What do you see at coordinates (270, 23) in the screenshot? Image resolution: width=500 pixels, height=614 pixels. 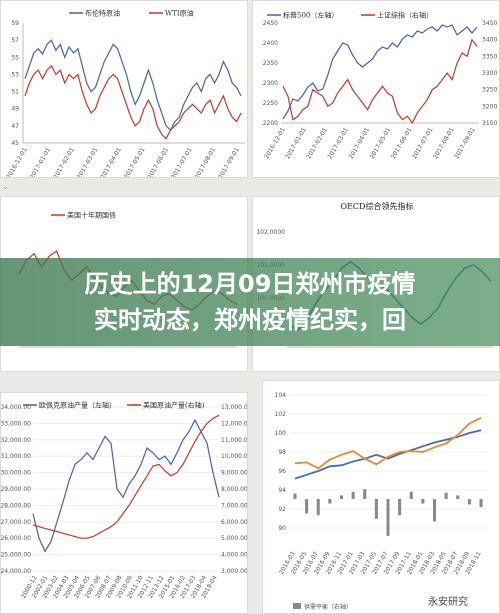 I see `stock-y-left-tick-5: 2450` at bounding box center [270, 23].